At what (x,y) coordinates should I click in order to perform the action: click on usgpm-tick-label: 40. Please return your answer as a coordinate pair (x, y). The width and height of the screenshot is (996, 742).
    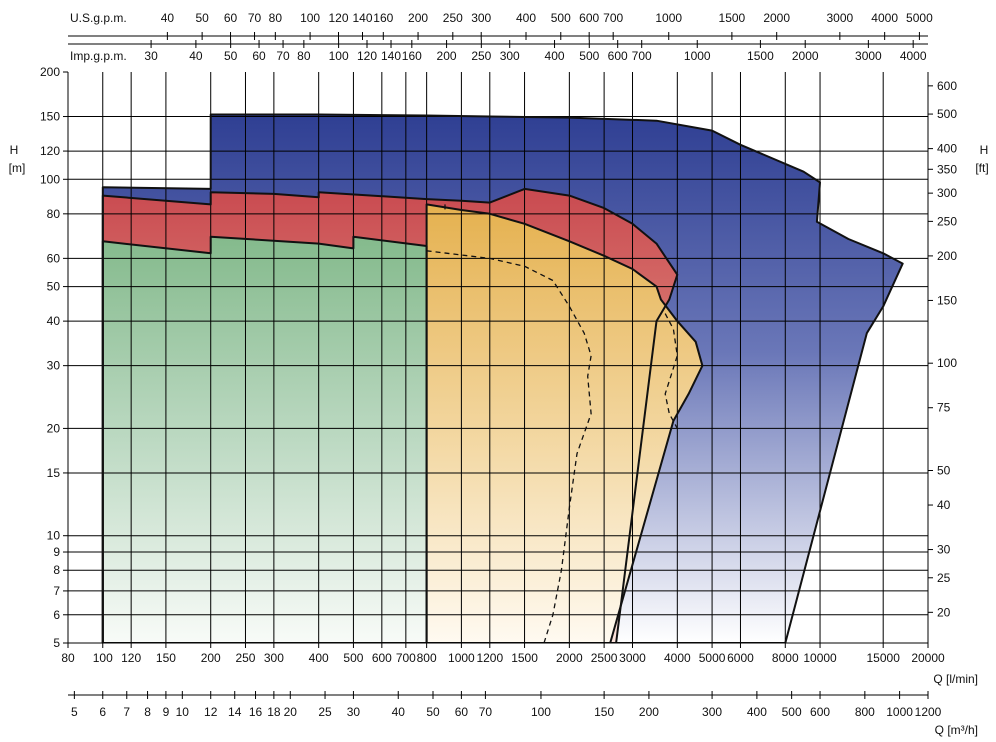
    Looking at the image, I should click on (168, 18).